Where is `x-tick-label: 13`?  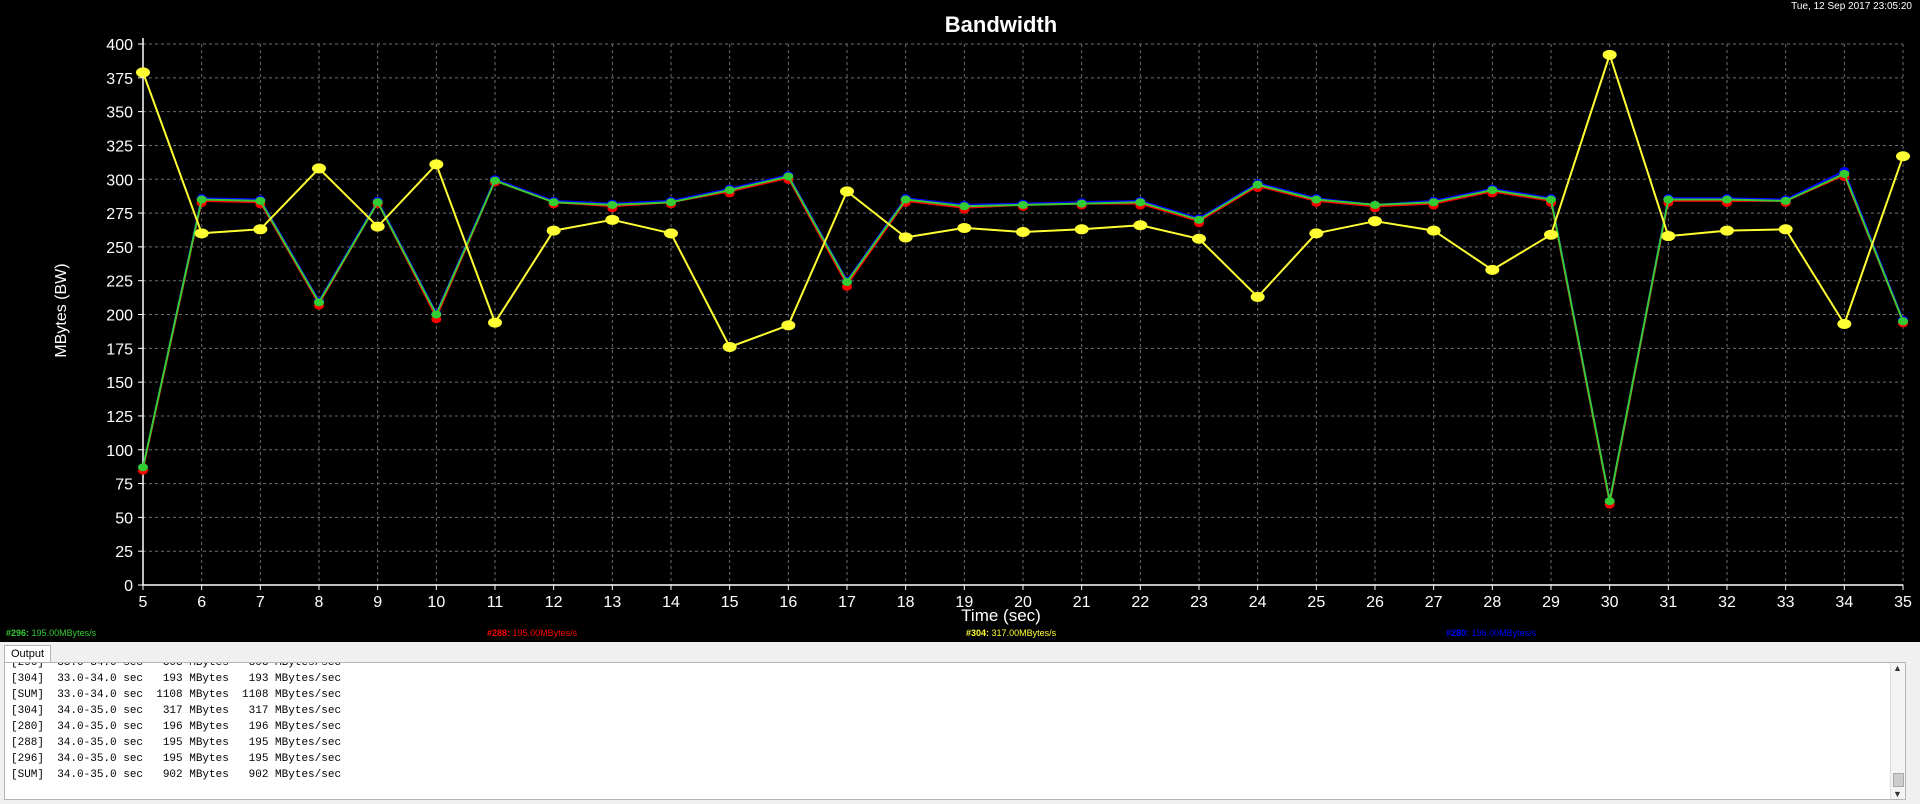 x-tick-label: 13 is located at coordinates (612, 602).